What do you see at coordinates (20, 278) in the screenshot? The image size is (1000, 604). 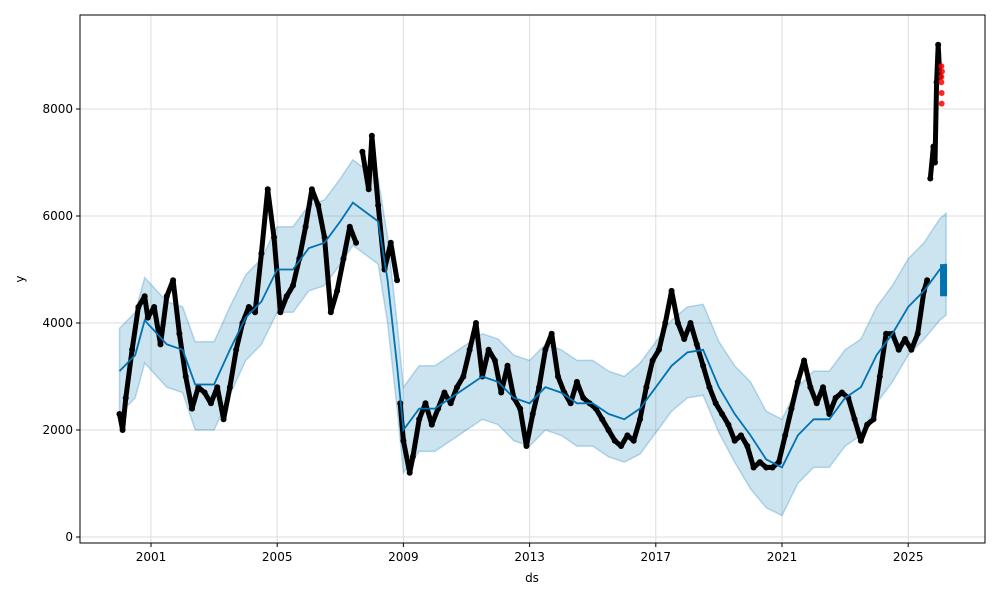 I see `y-axis-label: y` at bounding box center [20, 278].